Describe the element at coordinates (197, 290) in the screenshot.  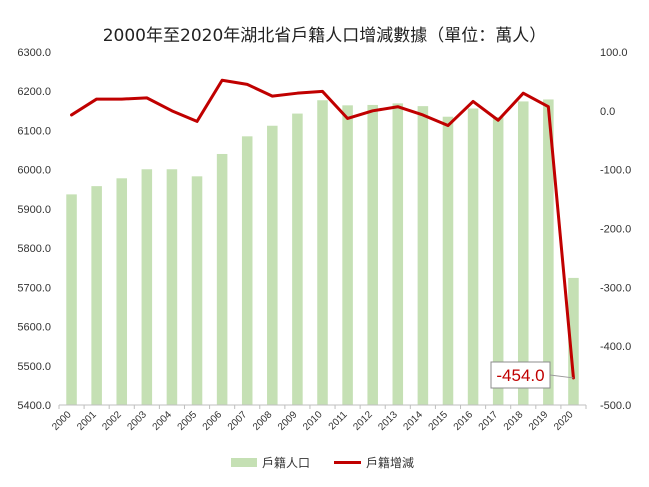
I see `bar-2005` at that location.